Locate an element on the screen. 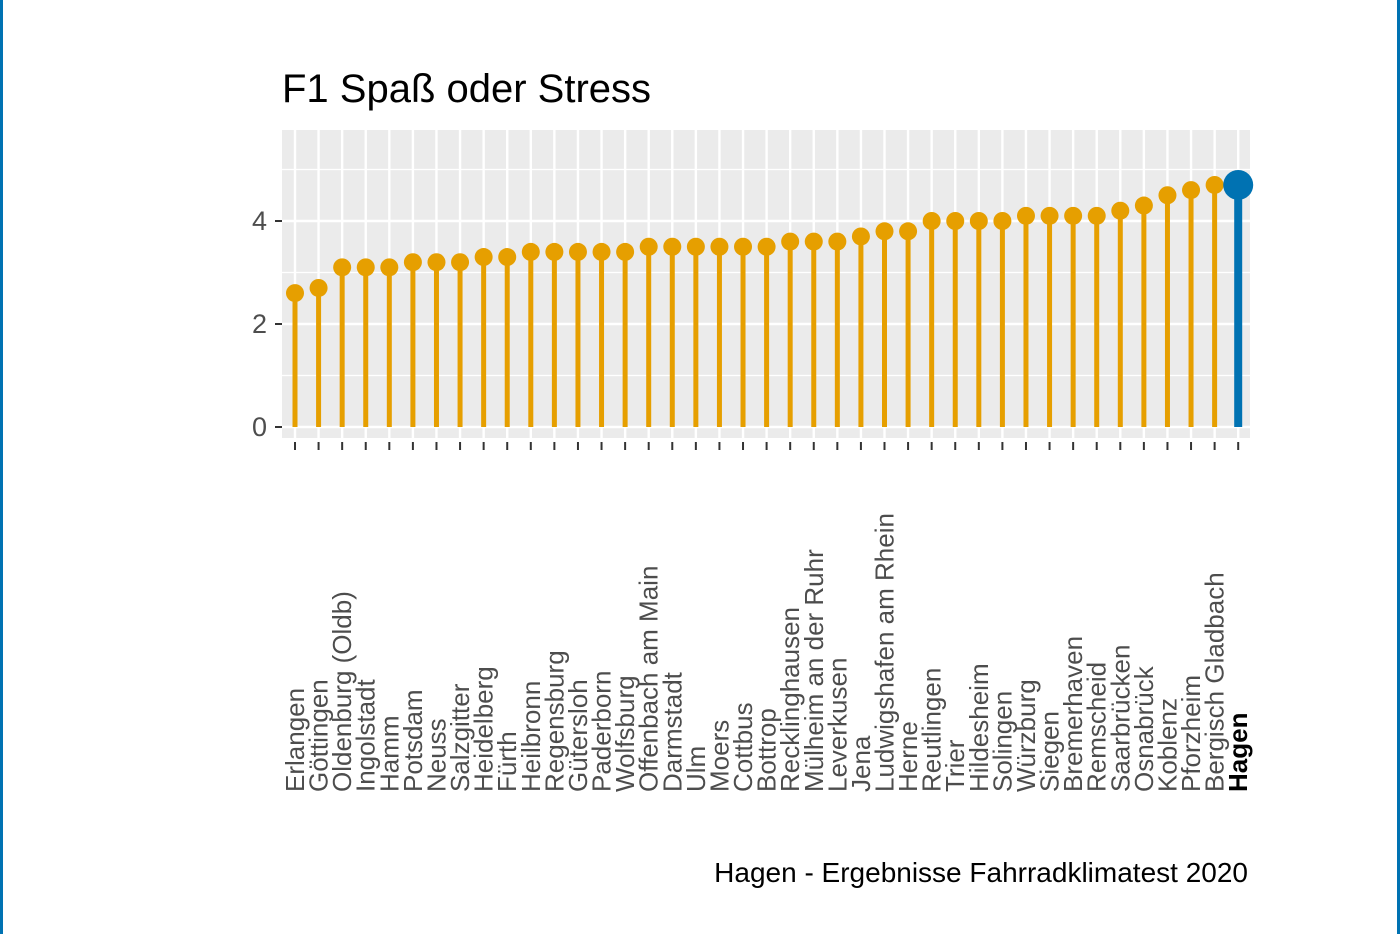 The height and width of the screenshot is (934, 1400). left-border is located at coordinates (1, 467).